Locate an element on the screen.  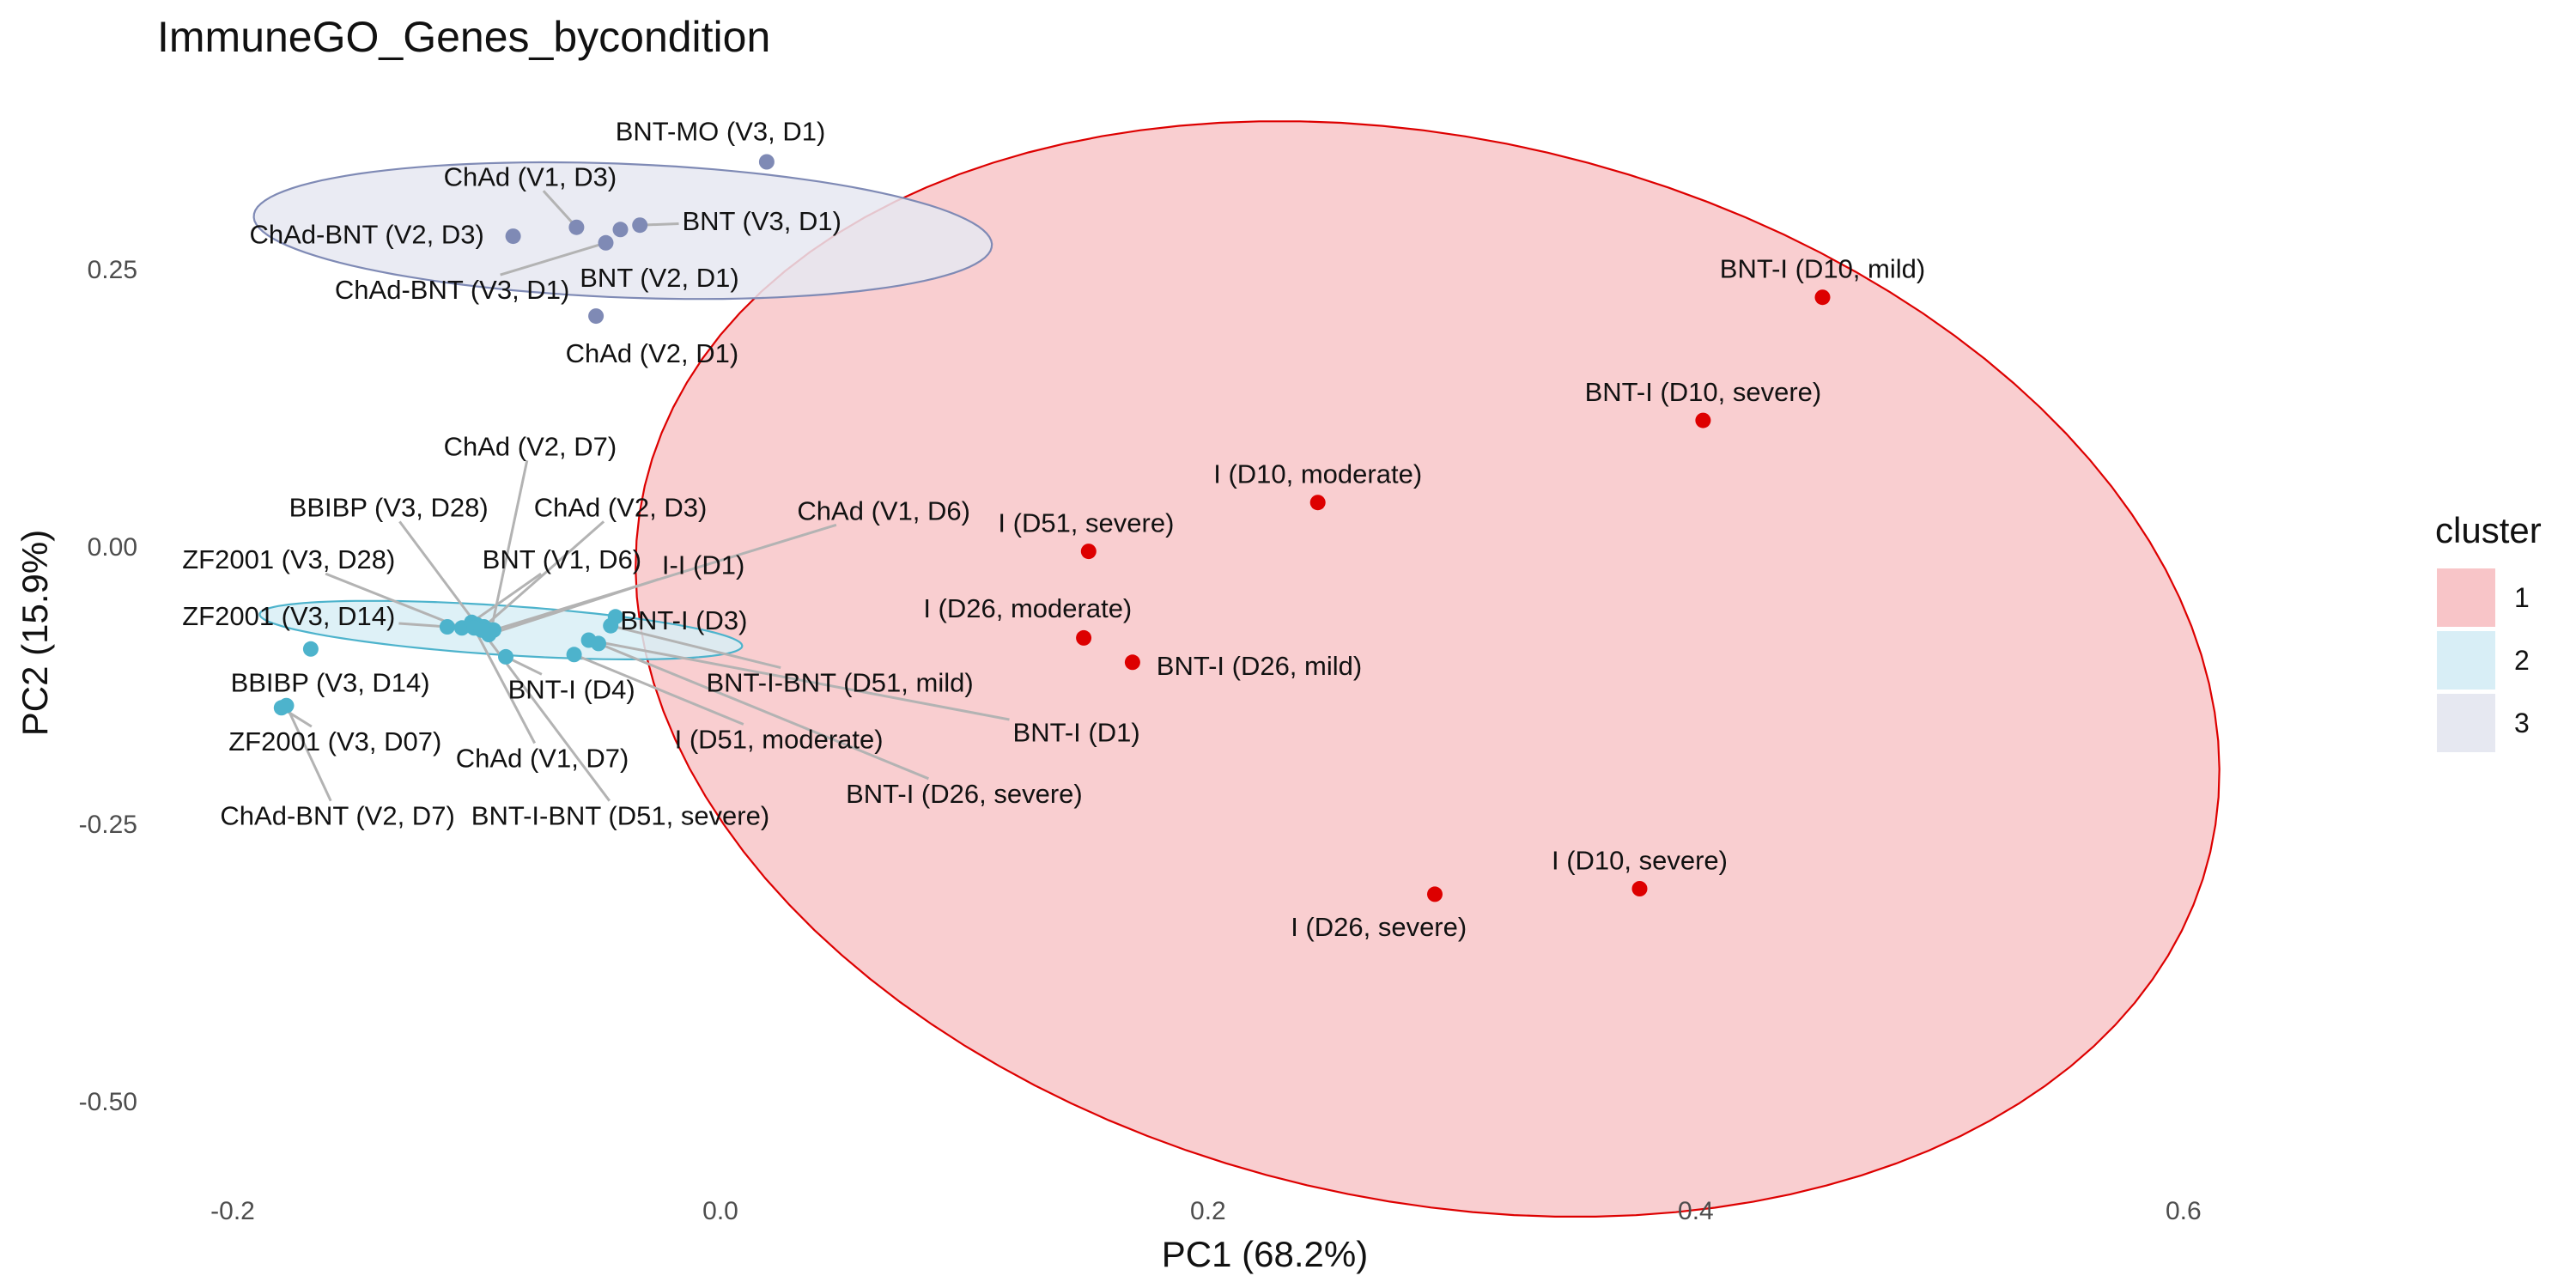
x-tick-label: 0.0 is located at coordinates (720, 1211).